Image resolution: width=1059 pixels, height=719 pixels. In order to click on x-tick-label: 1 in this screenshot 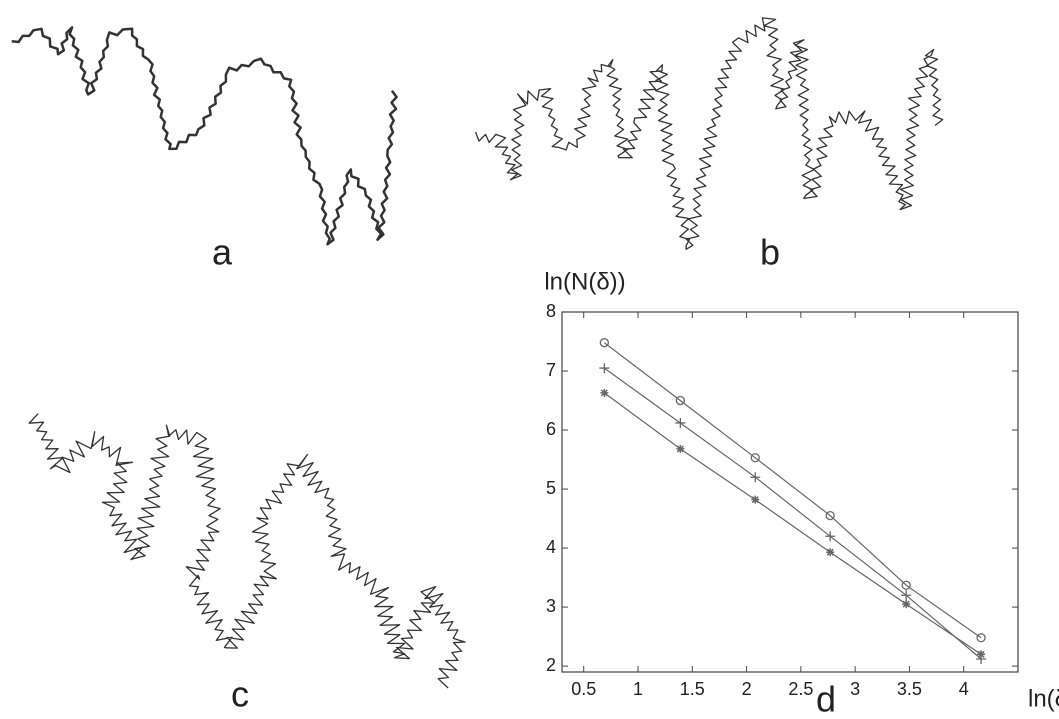, I will do `click(638, 689)`.